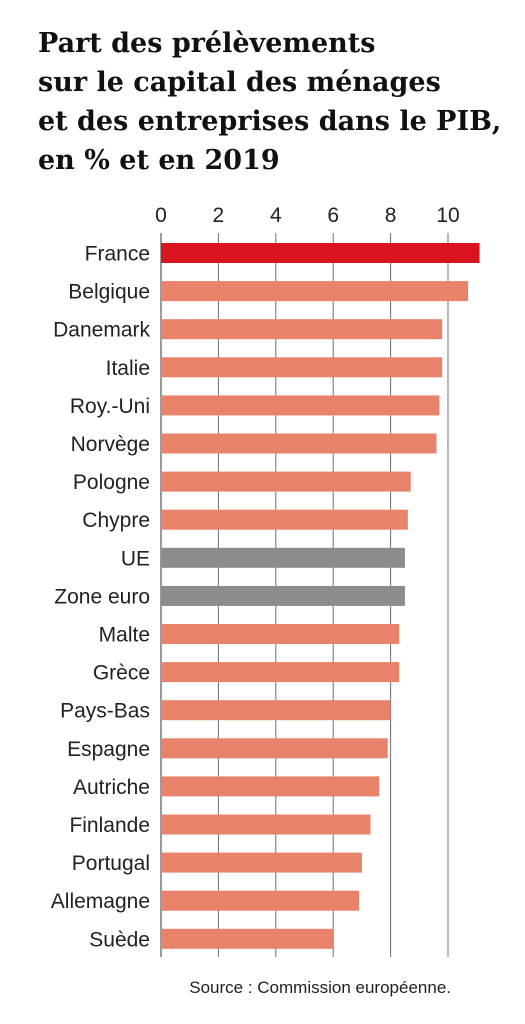 The image size is (525, 1024). What do you see at coordinates (320, 987) in the screenshot?
I see `source-note: Source : Commission européenne.` at bounding box center [320, 987].